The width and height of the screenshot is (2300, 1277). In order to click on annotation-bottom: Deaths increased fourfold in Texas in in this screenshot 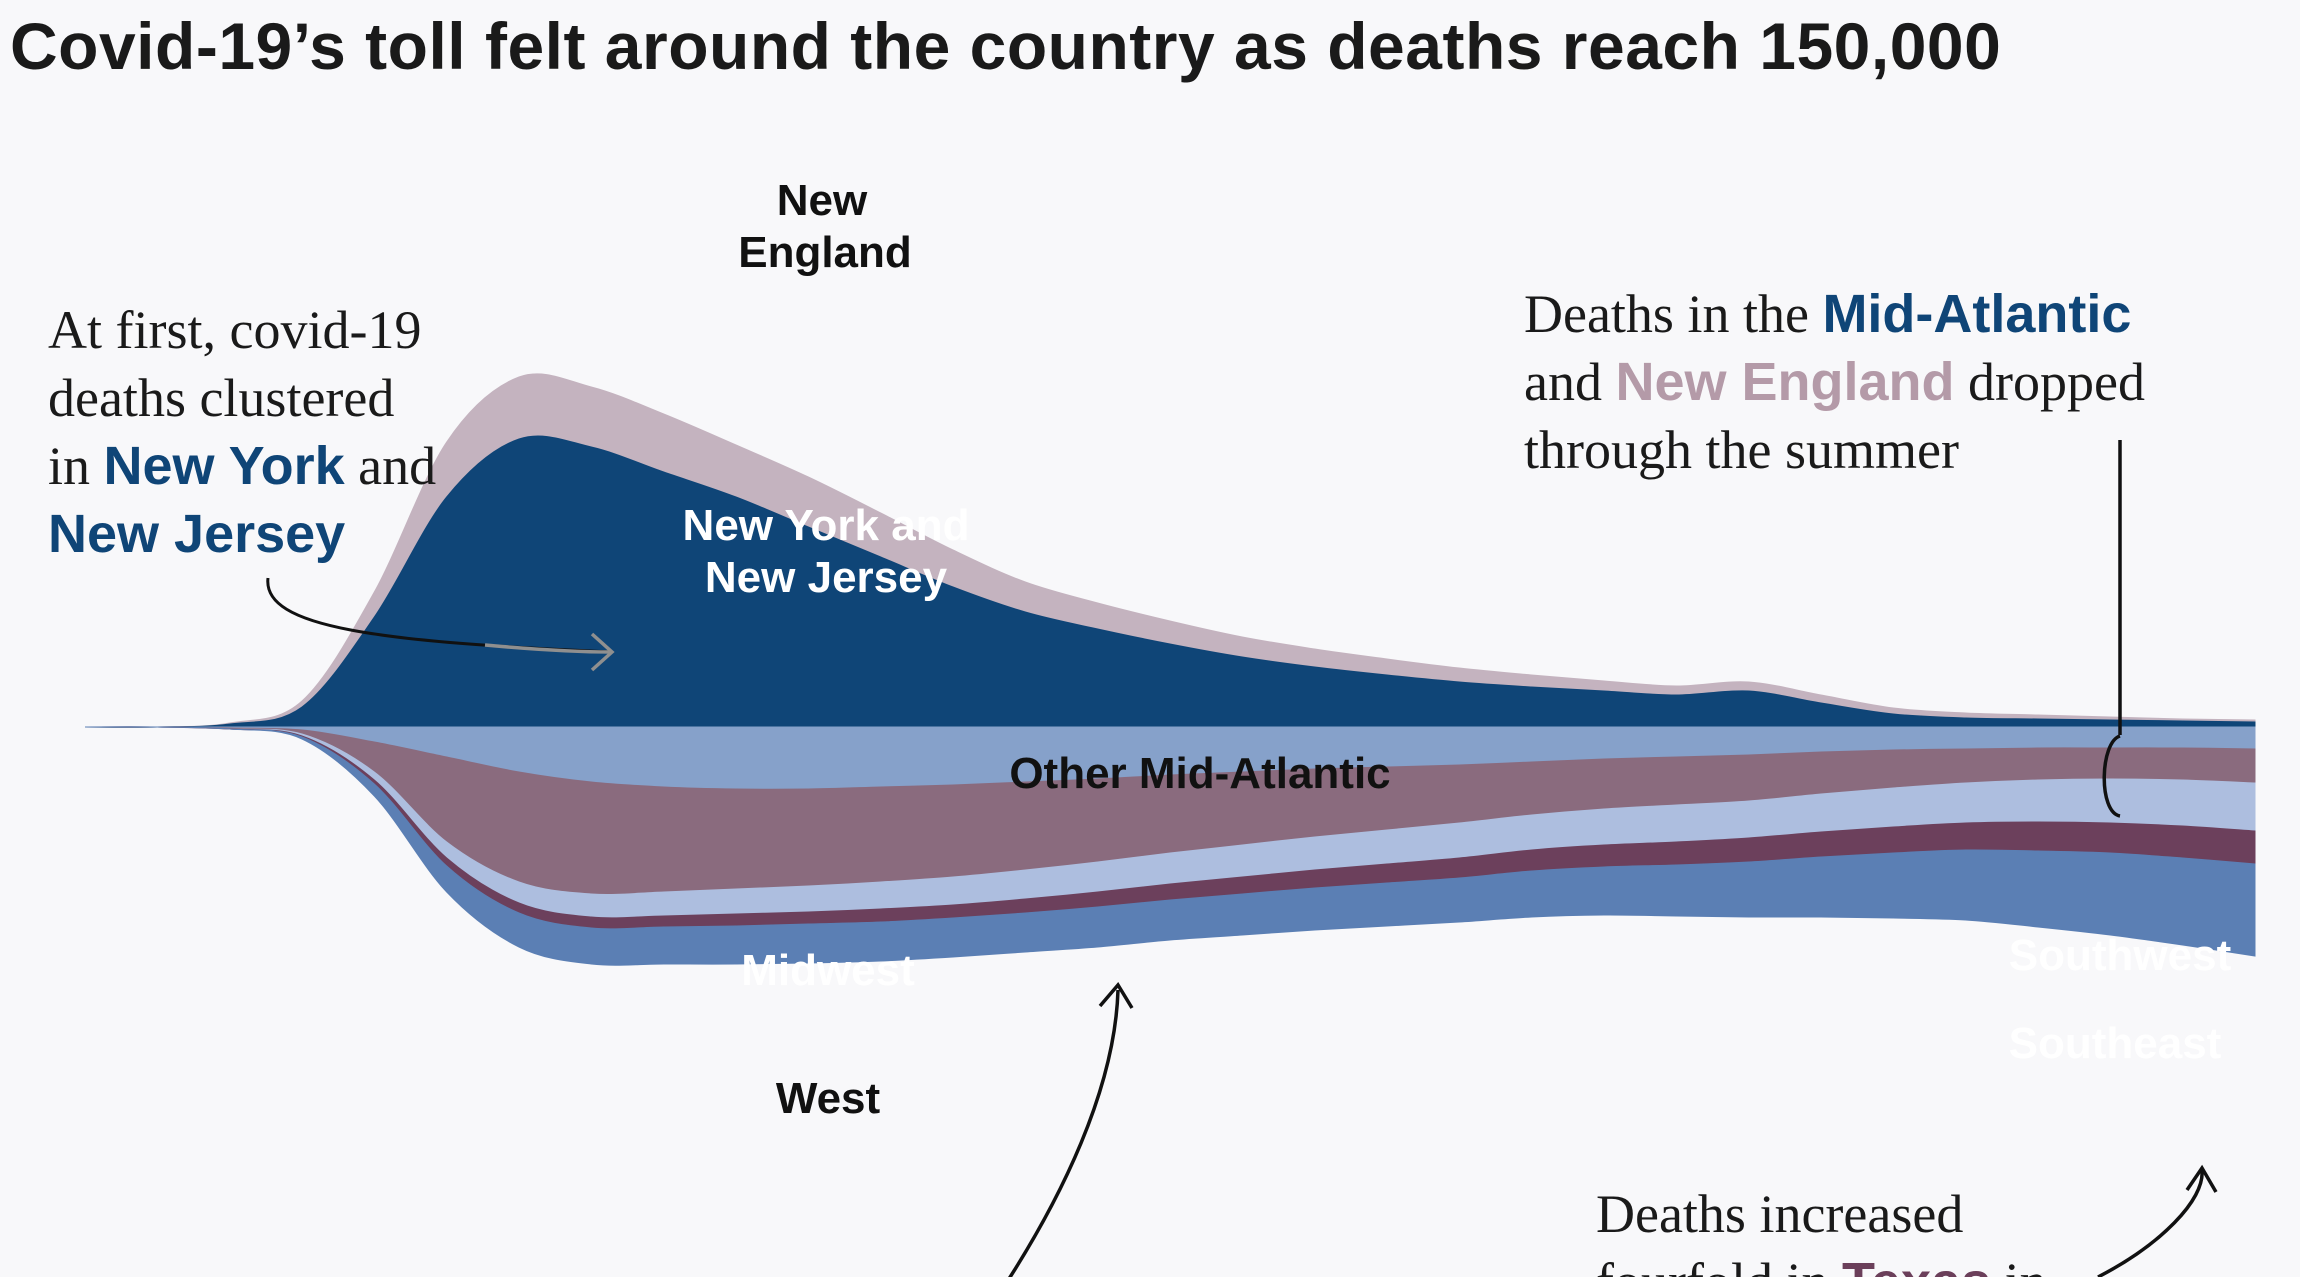, I will do `click(1821, 1228)`.